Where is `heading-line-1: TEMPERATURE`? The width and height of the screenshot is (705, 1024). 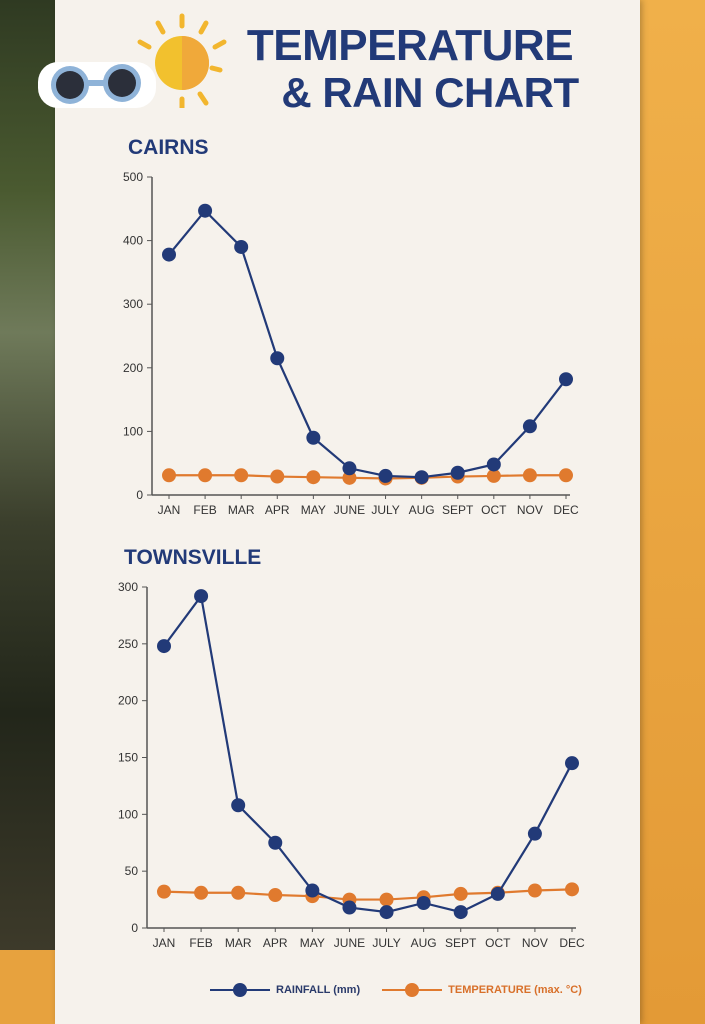 heading-line-1: TEMPERATURE is located at coordinates (410, 45).